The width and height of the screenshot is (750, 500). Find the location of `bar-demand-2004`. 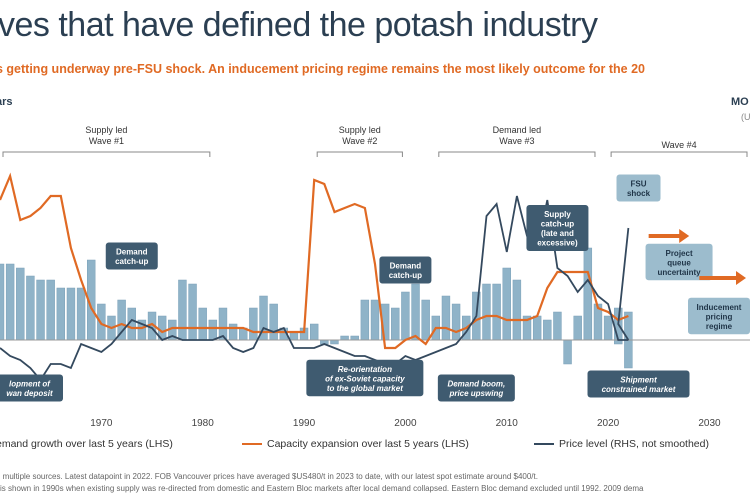

bar-demand-2004 is located at coordinates (446, 318).